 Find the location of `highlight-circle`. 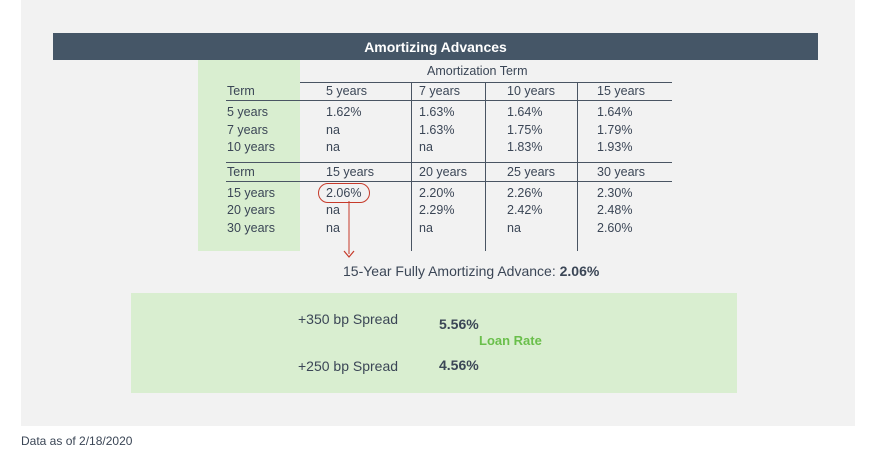

highlight-circle is located at coordinates (344, 193).